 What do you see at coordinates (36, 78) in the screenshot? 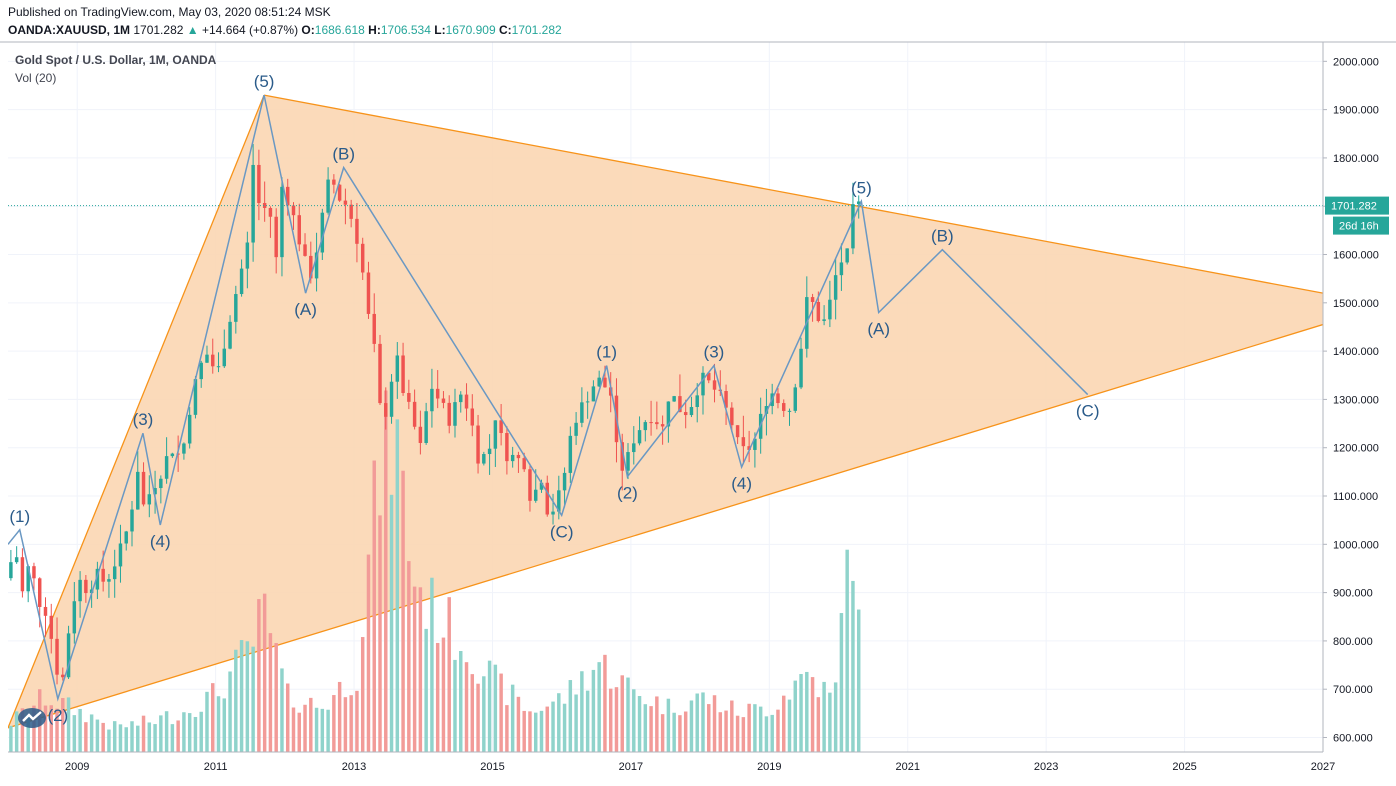
I see `legend-volume: Vol (20)` at bounding box center [36, 78].